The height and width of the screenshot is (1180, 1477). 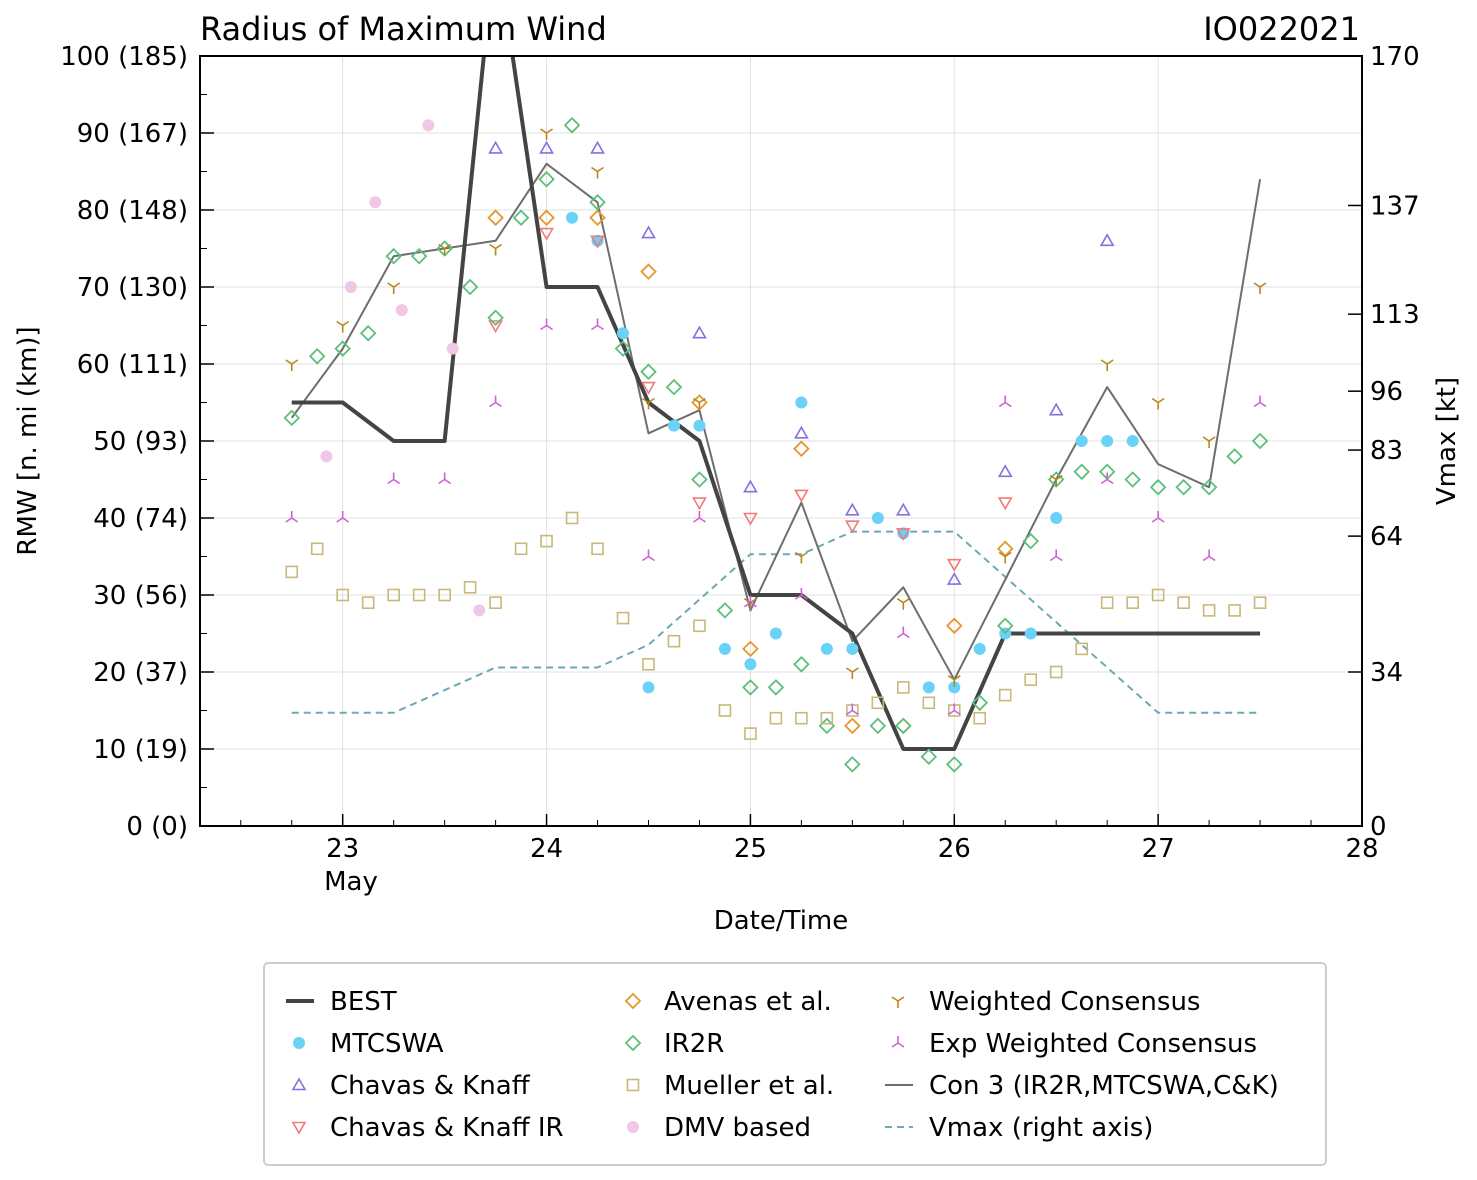 I want to click on legend-item-chavas-knaff: Chavas & Knaff, so click(x=411, y=1086).